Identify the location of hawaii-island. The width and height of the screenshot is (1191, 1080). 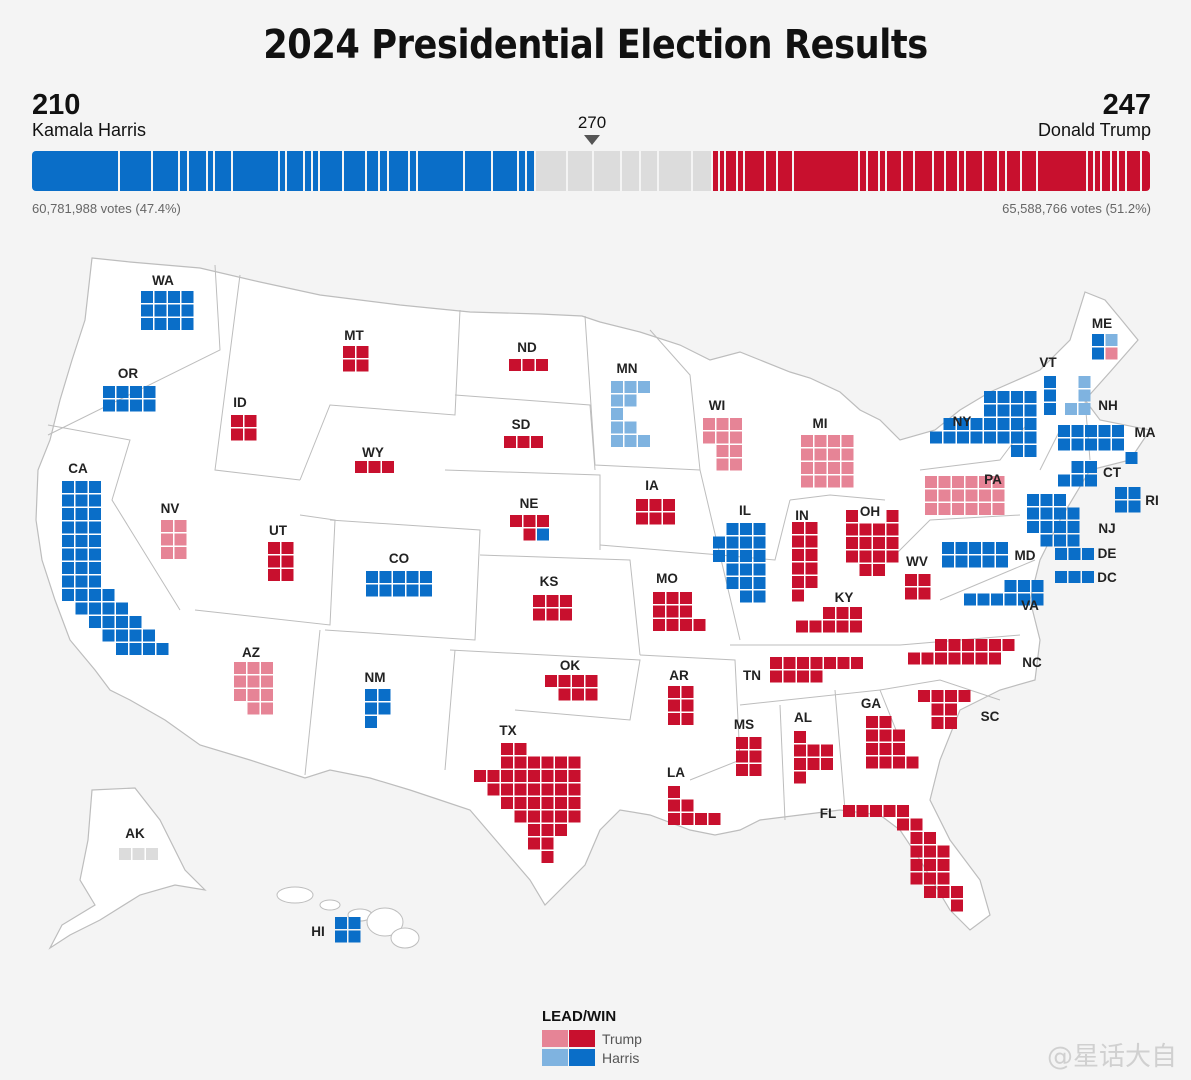
(405, 938).